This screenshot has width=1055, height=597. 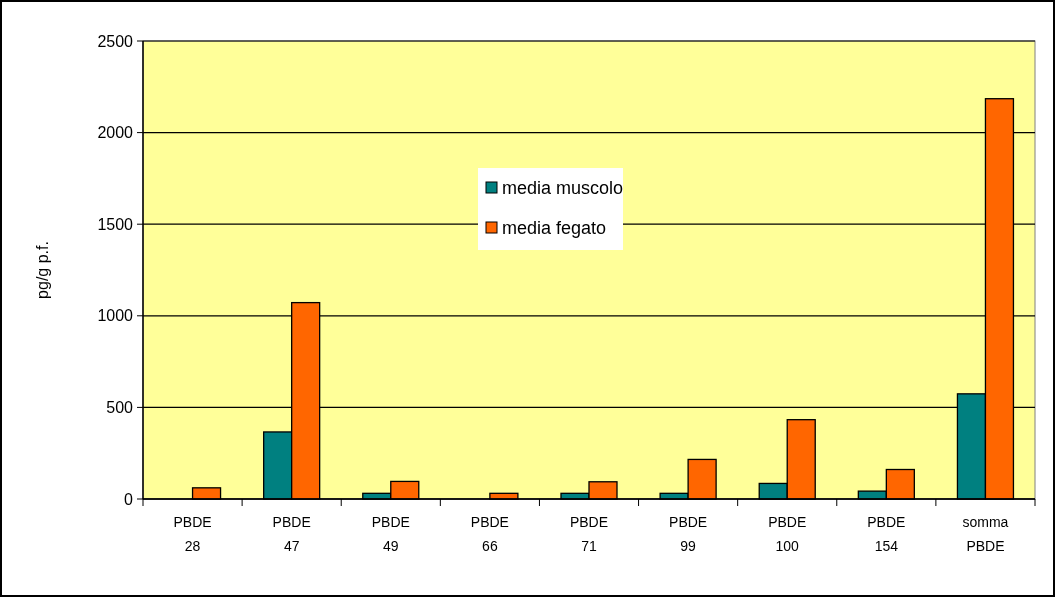 What do you see at coordinates (886, 534) in the screenshot?
I see `x-tick-label: PBDE 154` at bounding box center [886, 534].